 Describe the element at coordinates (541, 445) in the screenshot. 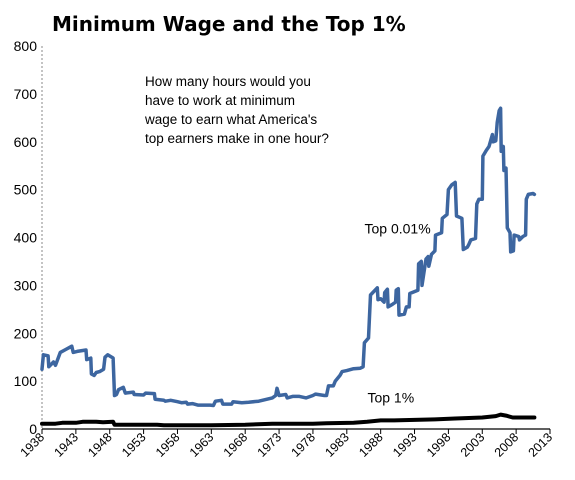

I see `x-tick-label: 2013` at that location.